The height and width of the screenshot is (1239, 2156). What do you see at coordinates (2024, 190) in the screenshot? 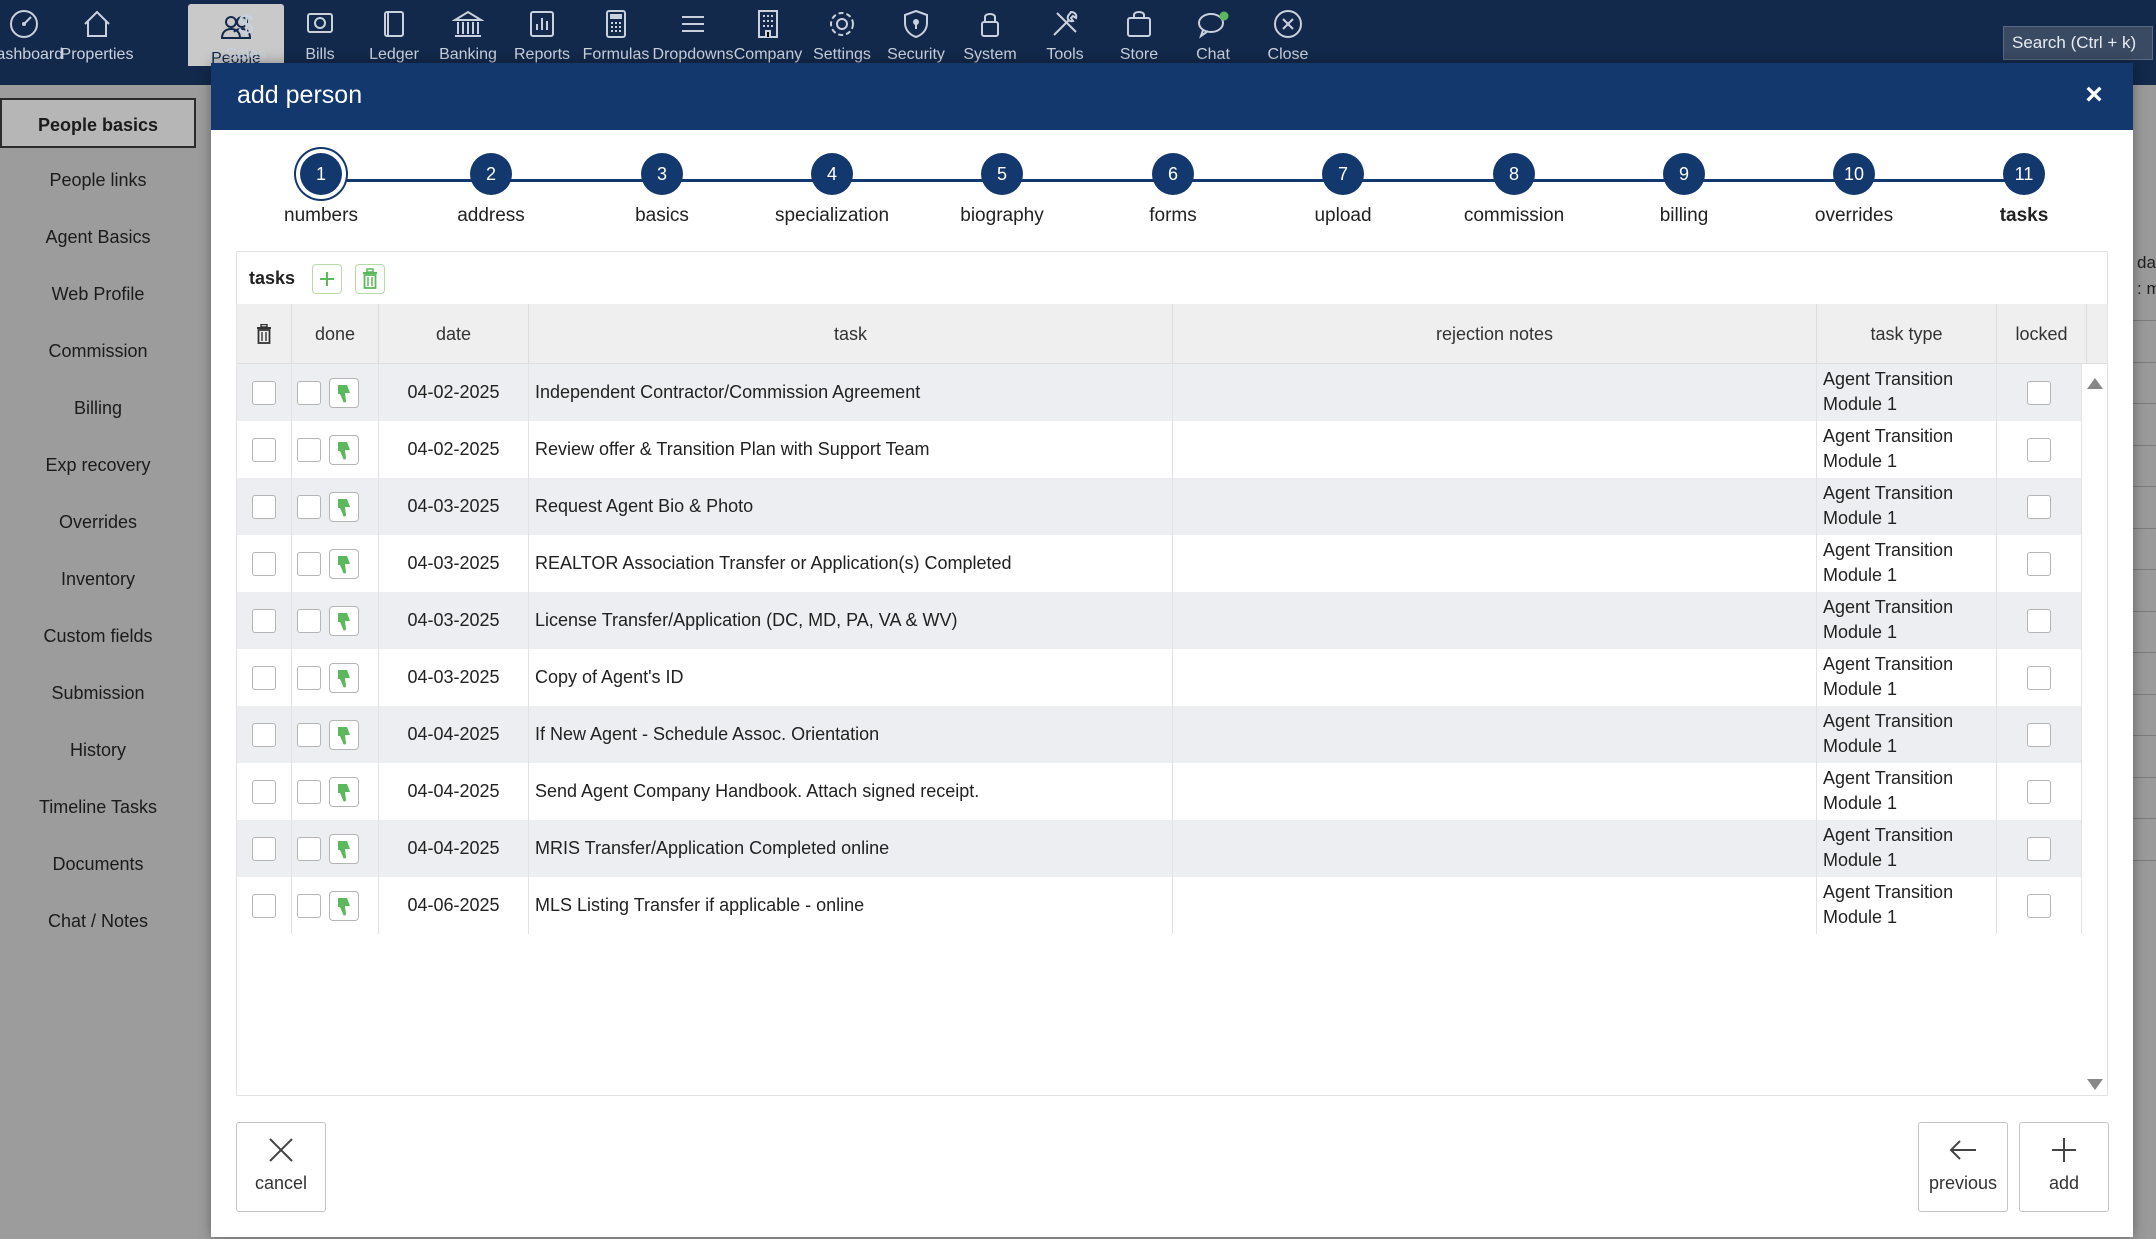
I see `step-tasks: 11 tasks` at bounding box center [2024, 190].